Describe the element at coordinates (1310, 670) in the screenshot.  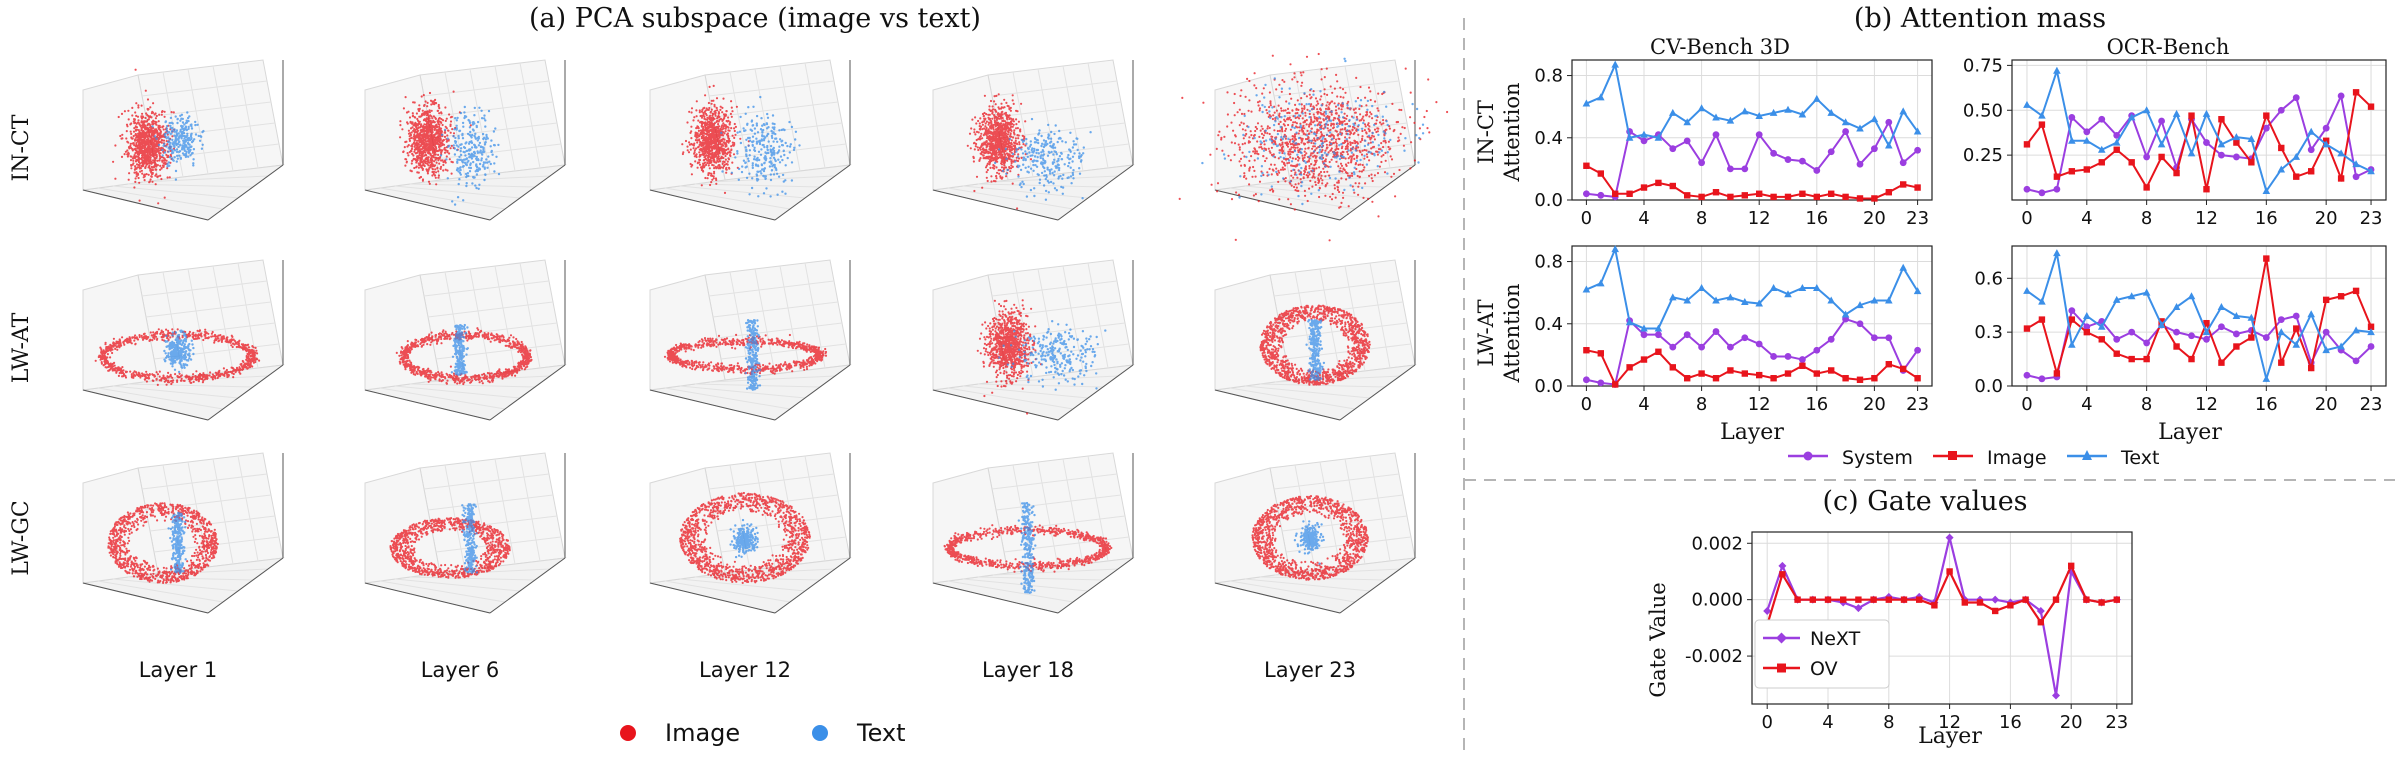
I see `pca-col-label-5: Layer 23` at that location.